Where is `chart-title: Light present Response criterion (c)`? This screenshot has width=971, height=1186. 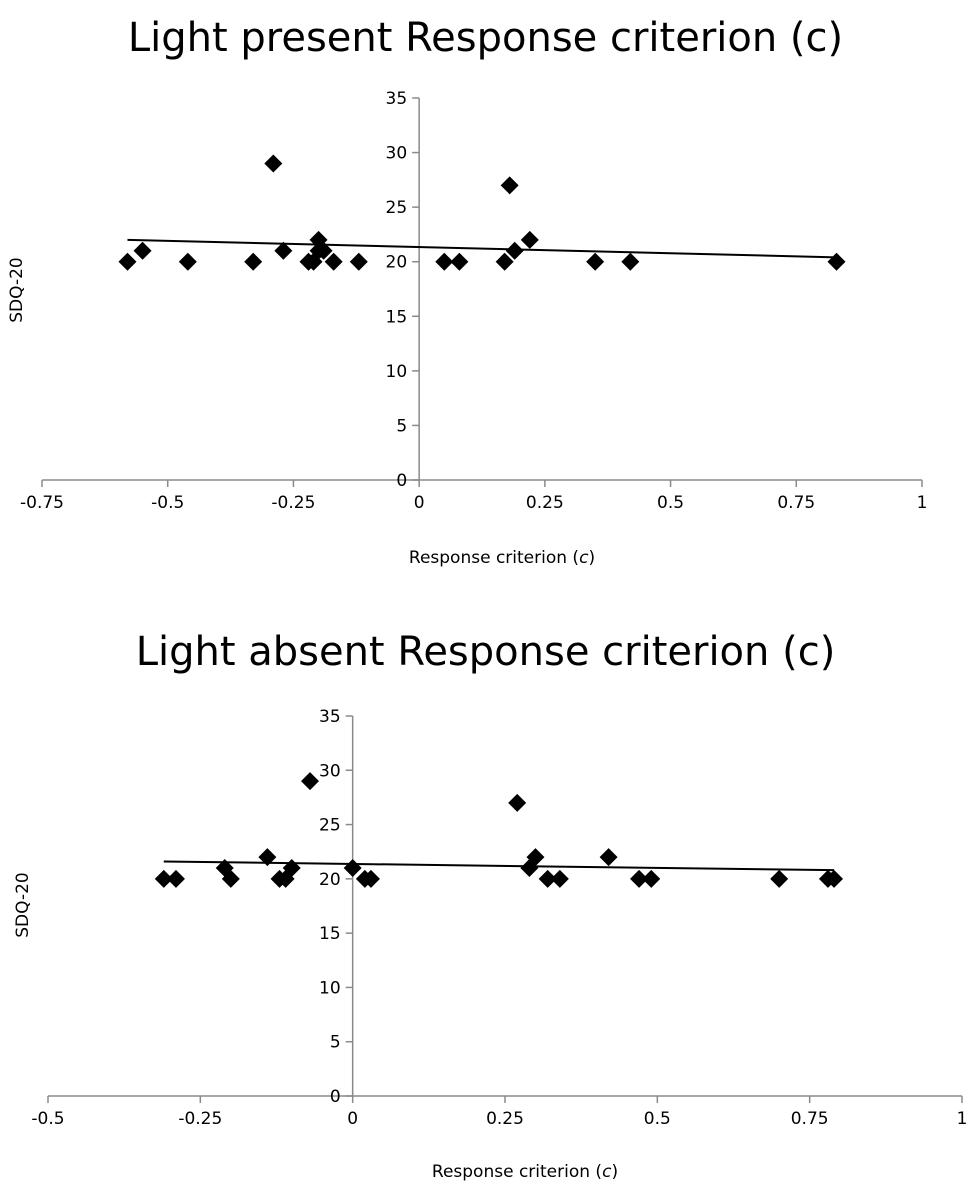
chart-title: Light present Response criterion (c) is located at coordinates (485, 38).